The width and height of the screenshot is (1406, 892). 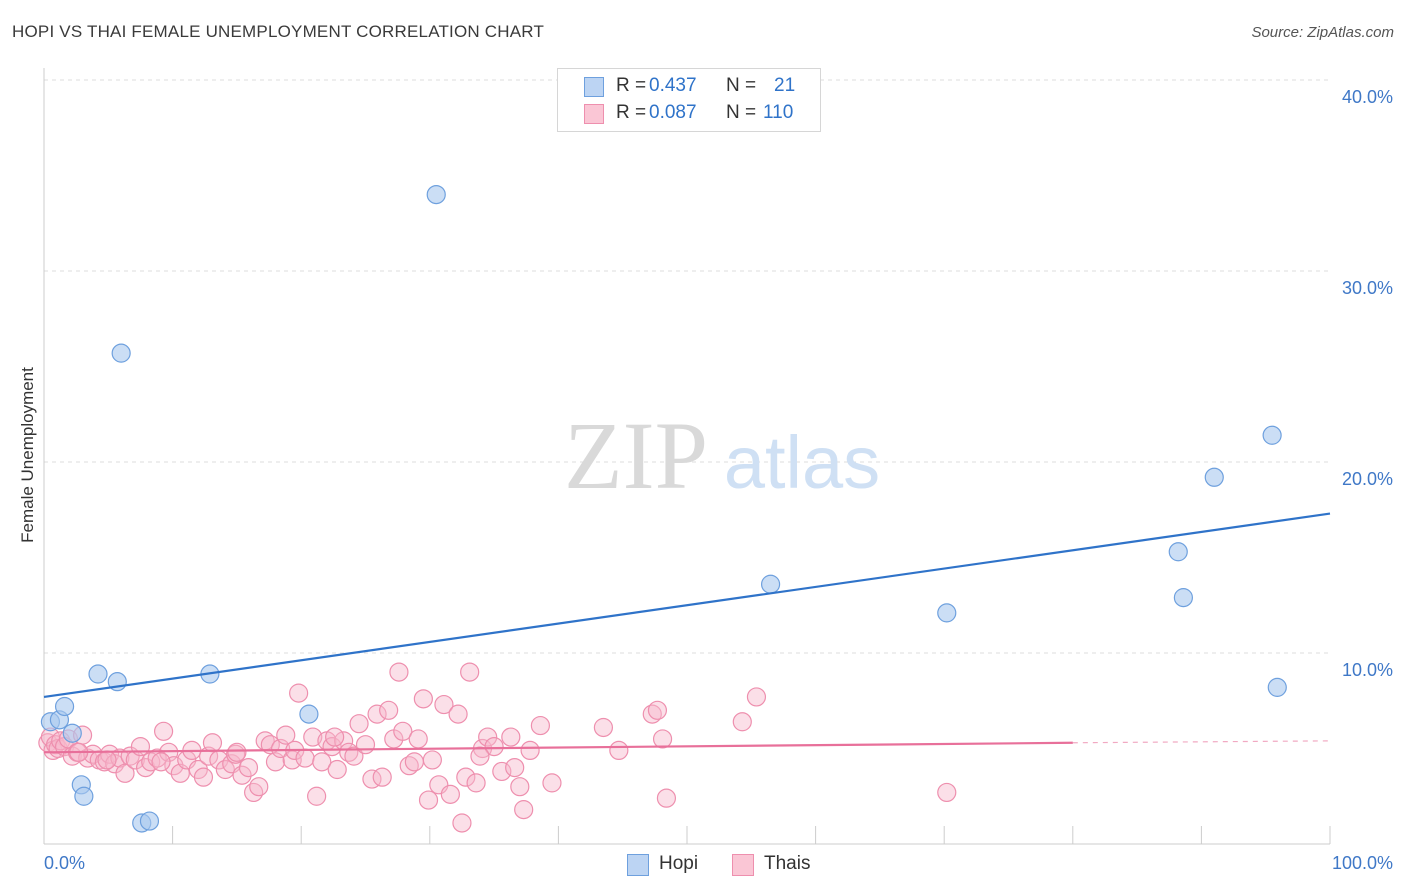 What do you see at coordinates (1322, 32) in the screenshot?
I see `chart-source: Source: ZipAtlas.com` at bounding box center [1322, 32].